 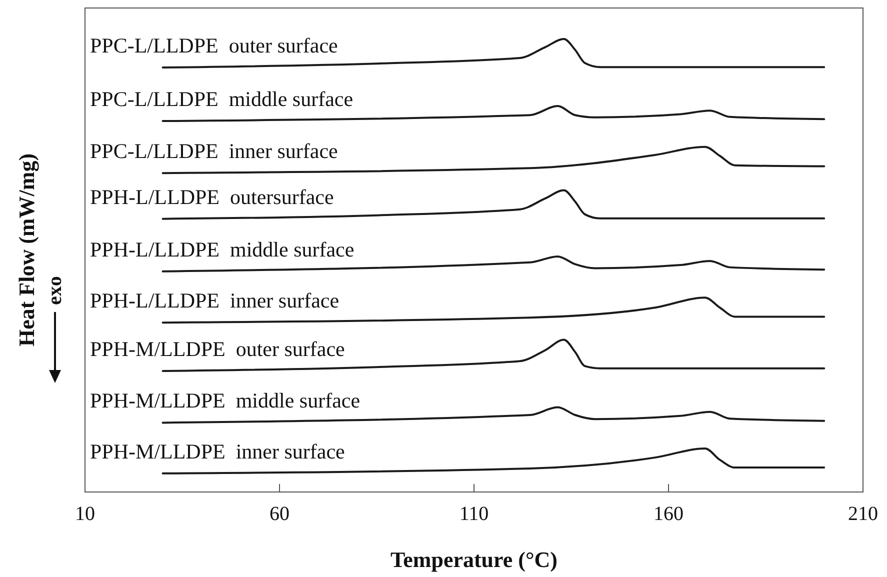 I want to click on series-label: PPC-L/LLDPE middle surface, so click(x=222, y=98).